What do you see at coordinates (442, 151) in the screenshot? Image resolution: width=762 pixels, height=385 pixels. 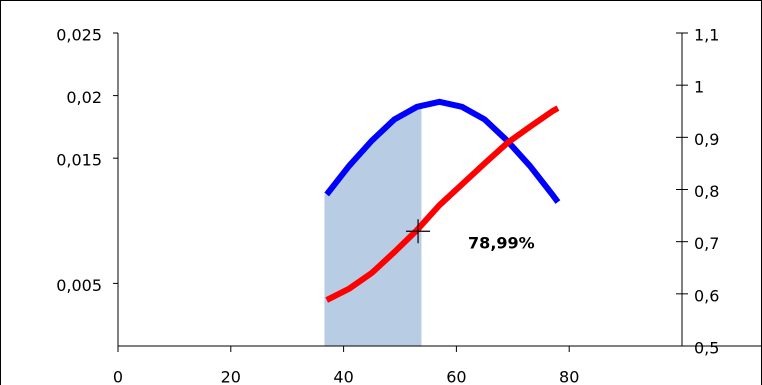 I see `line-series` at bounding box center [442, 151].